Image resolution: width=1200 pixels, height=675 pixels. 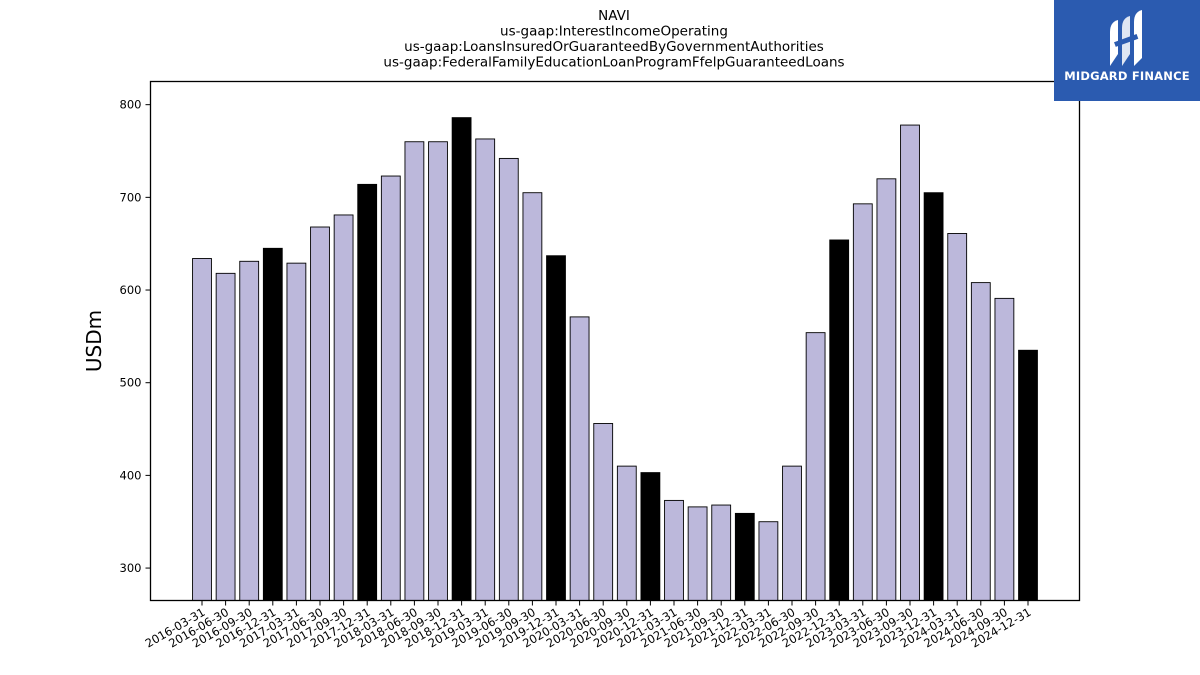 What do you see at coordinates (131, 290) in the screenshot?
I see `y-tick-label: 600` at bounding box center [131, 290].